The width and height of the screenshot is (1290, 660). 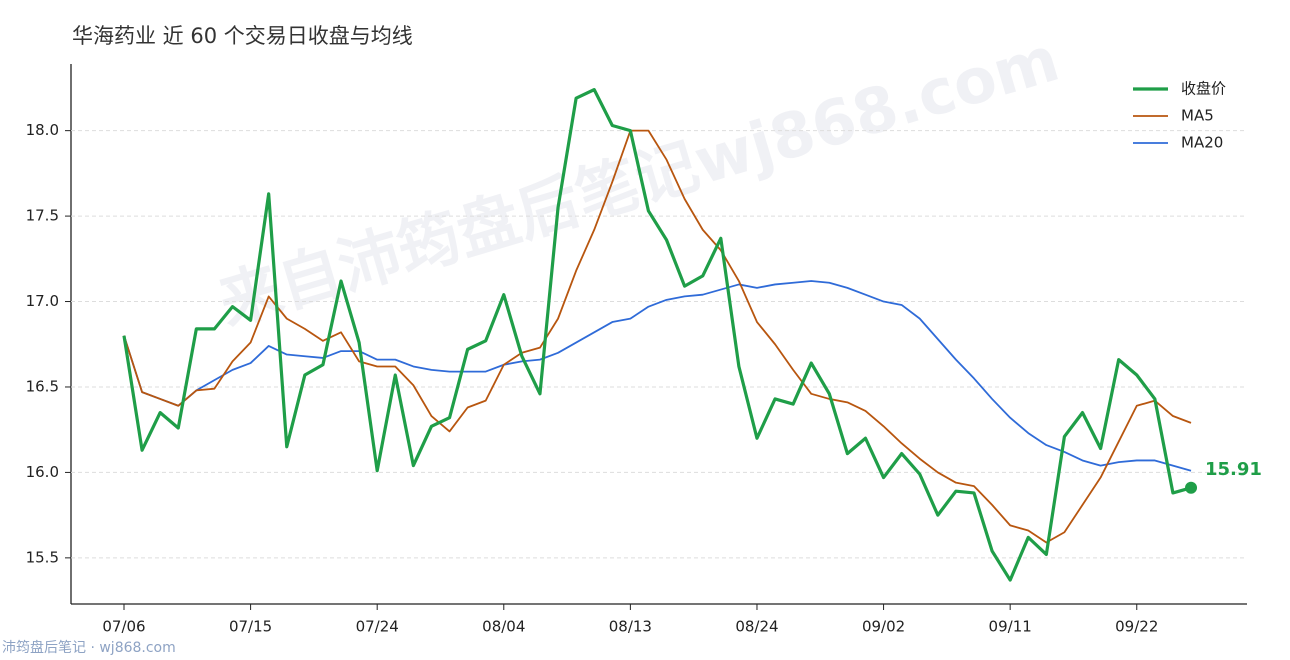 I want to click on y-tick-label: 18.0, so click(x=42, y=130).